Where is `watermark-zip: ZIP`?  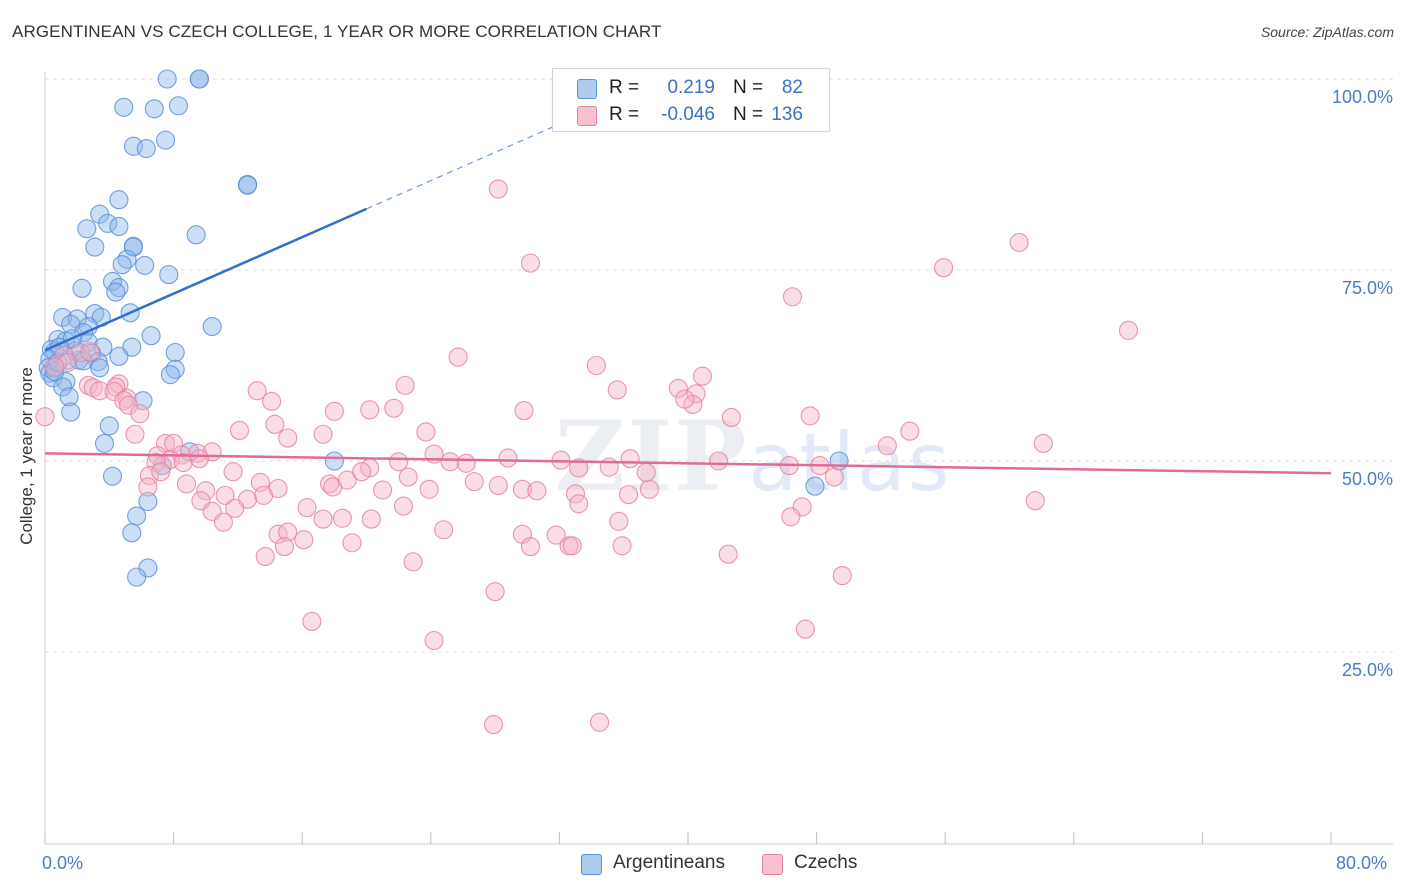
watermark-zip: ZIP is located at coordinates (652, 456).